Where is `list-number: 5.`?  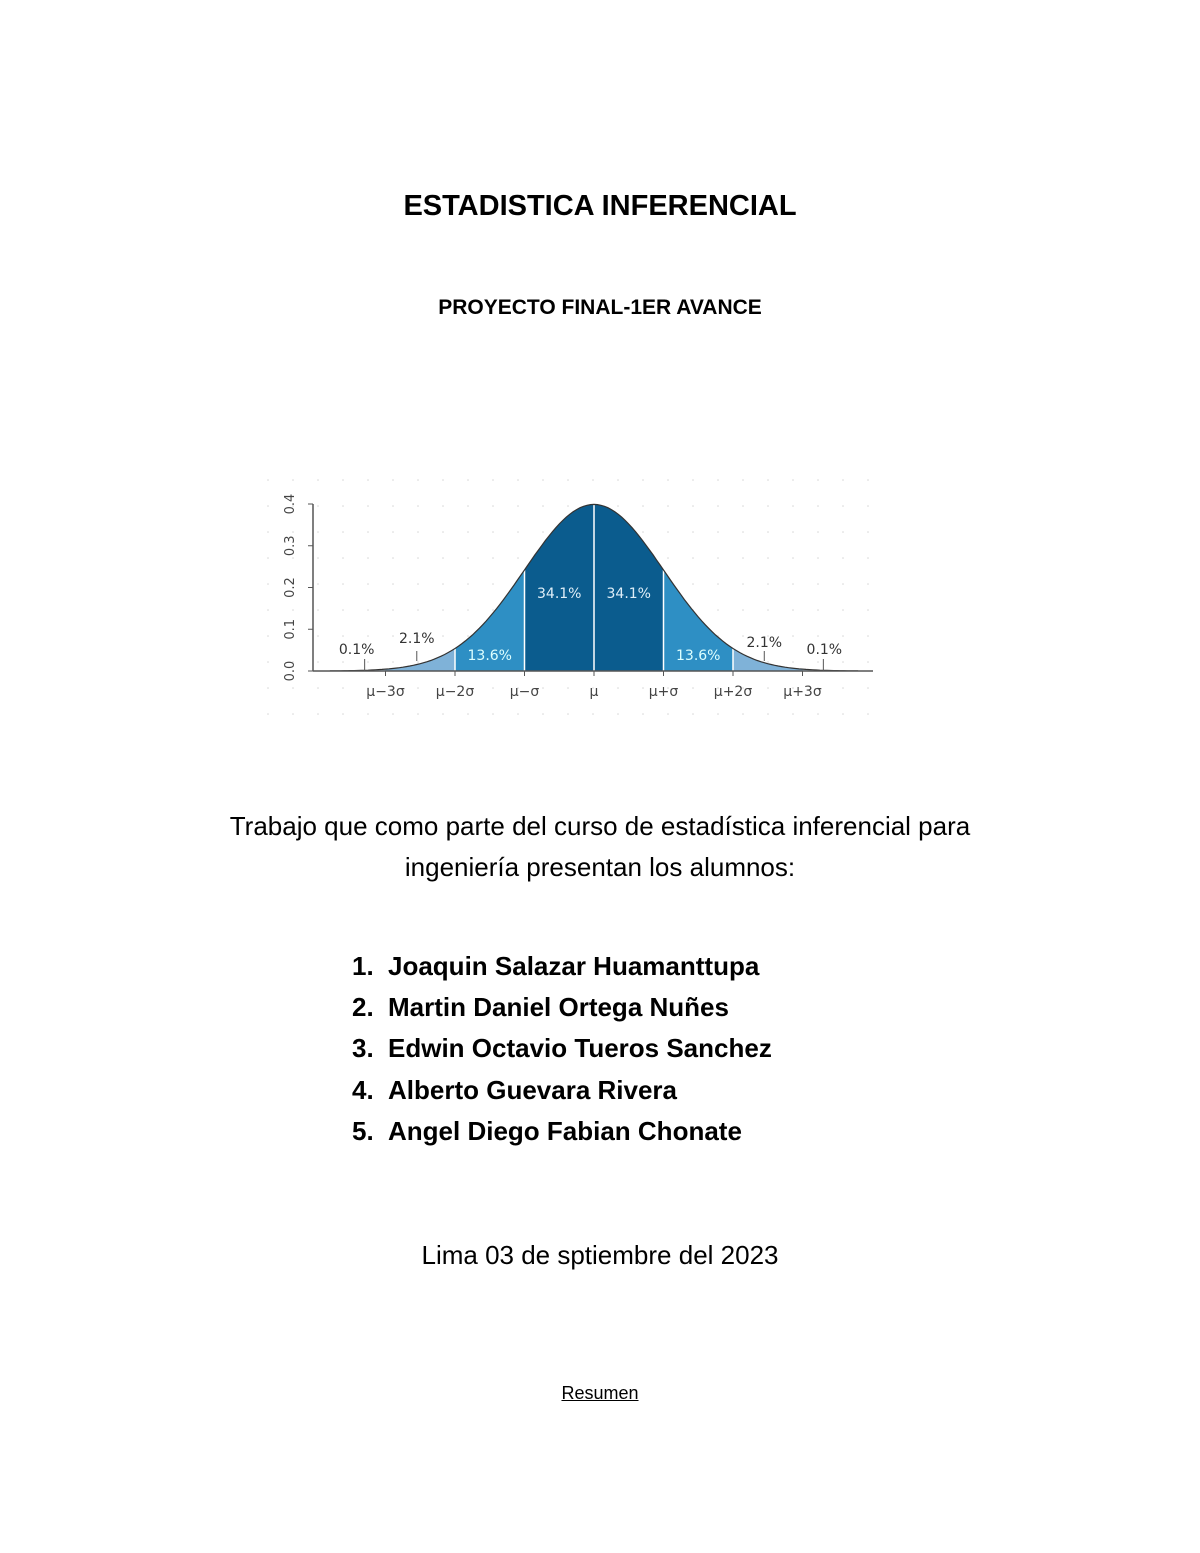
list-number: 5. is located at coordinates (363, 1130).